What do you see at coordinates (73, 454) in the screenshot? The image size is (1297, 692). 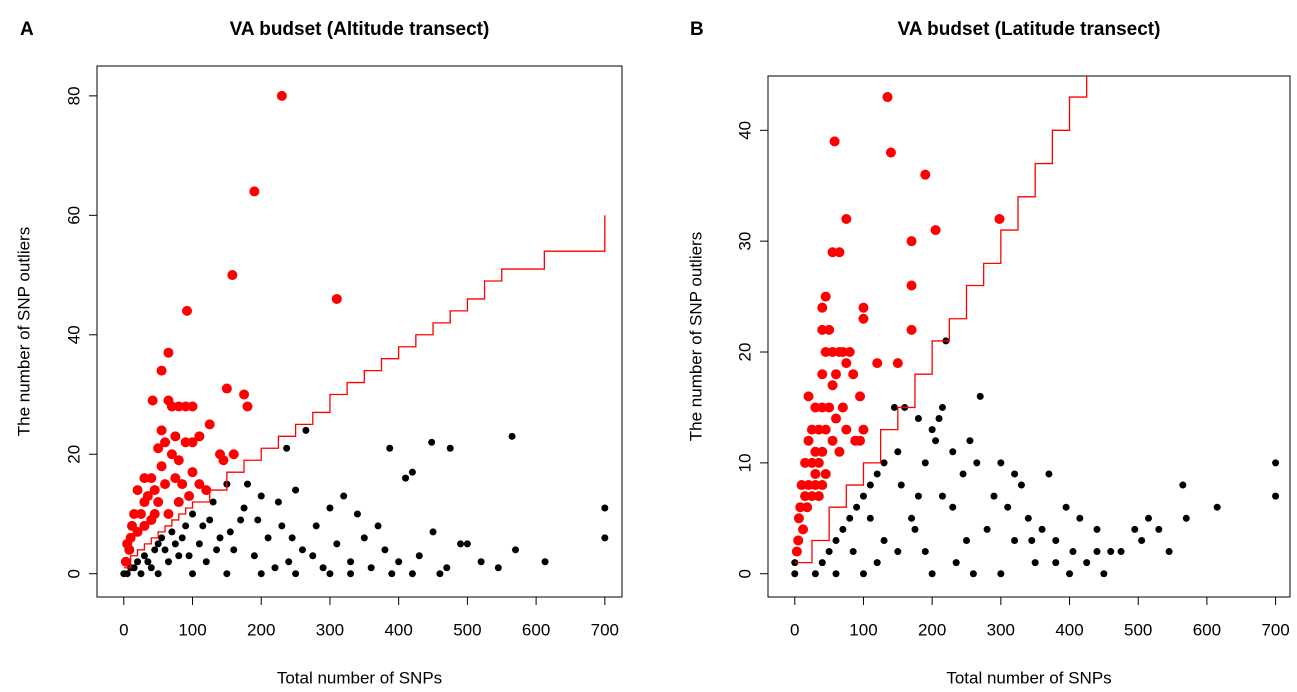 I see `y-tick-label: 20` at bounding box center [73, 454].